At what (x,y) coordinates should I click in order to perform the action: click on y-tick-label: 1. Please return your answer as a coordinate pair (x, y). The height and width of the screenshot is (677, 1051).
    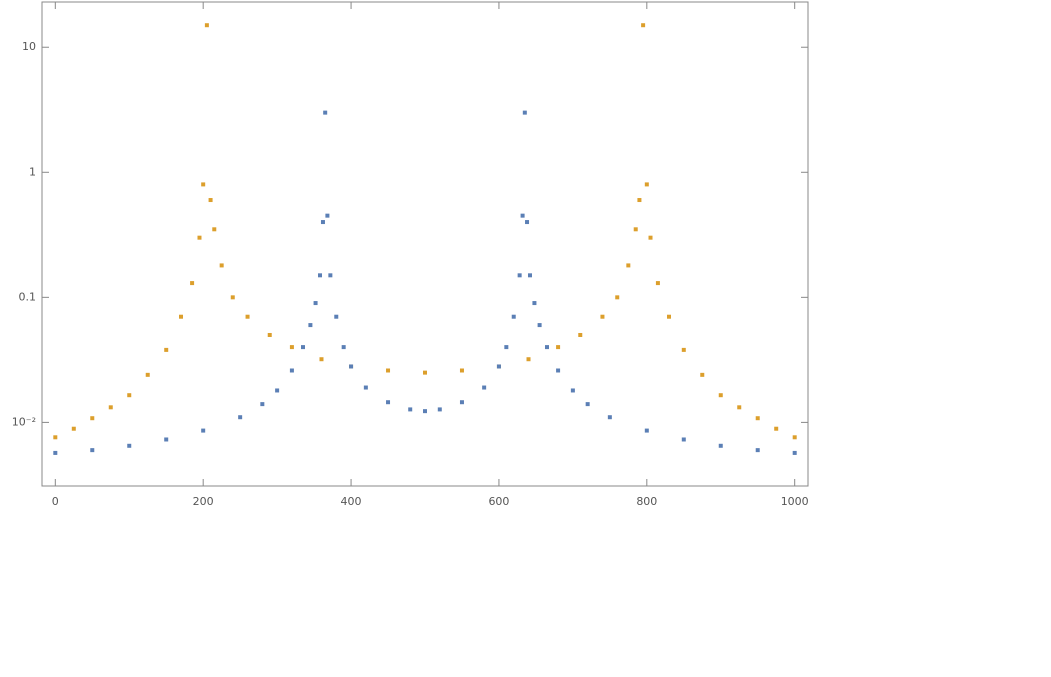
    Looking at the image, I should click on (32, 171).